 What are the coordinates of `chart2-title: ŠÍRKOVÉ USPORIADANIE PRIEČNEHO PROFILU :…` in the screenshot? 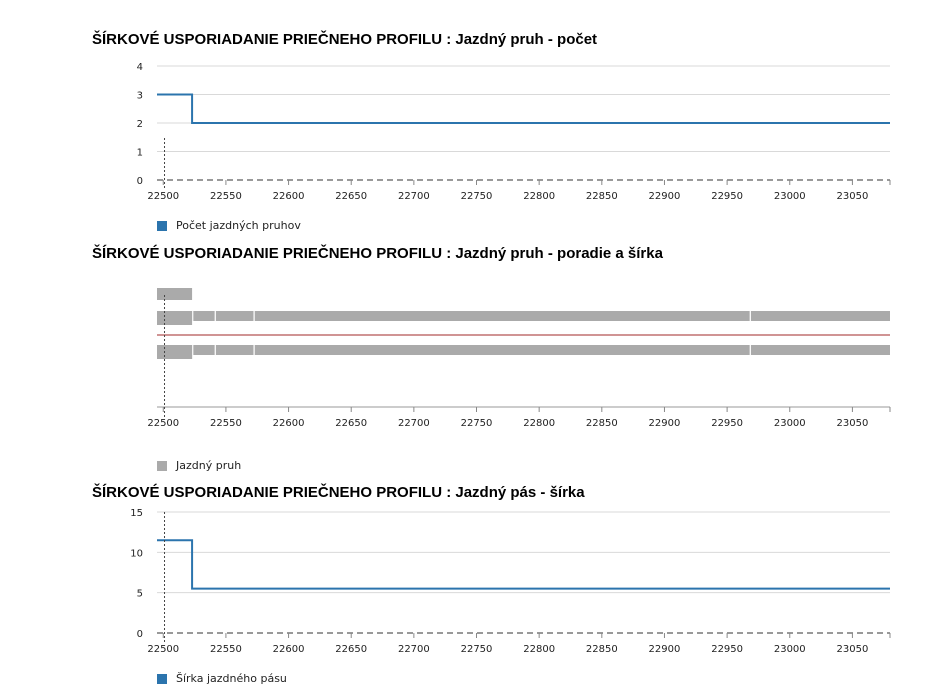 It's located at (377, 253).